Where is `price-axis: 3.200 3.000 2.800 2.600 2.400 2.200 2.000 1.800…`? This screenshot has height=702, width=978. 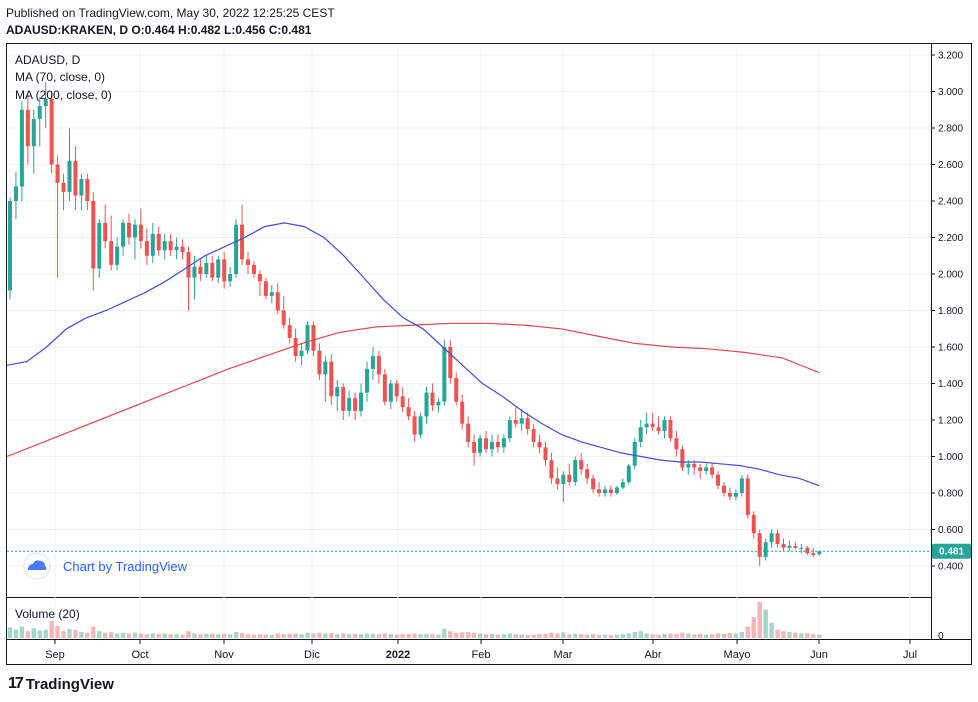 price-axis: 3.200 3.000 2.800 2.600 2.400 2.200 2.000 1.800… is located at coordinates (947, 346).